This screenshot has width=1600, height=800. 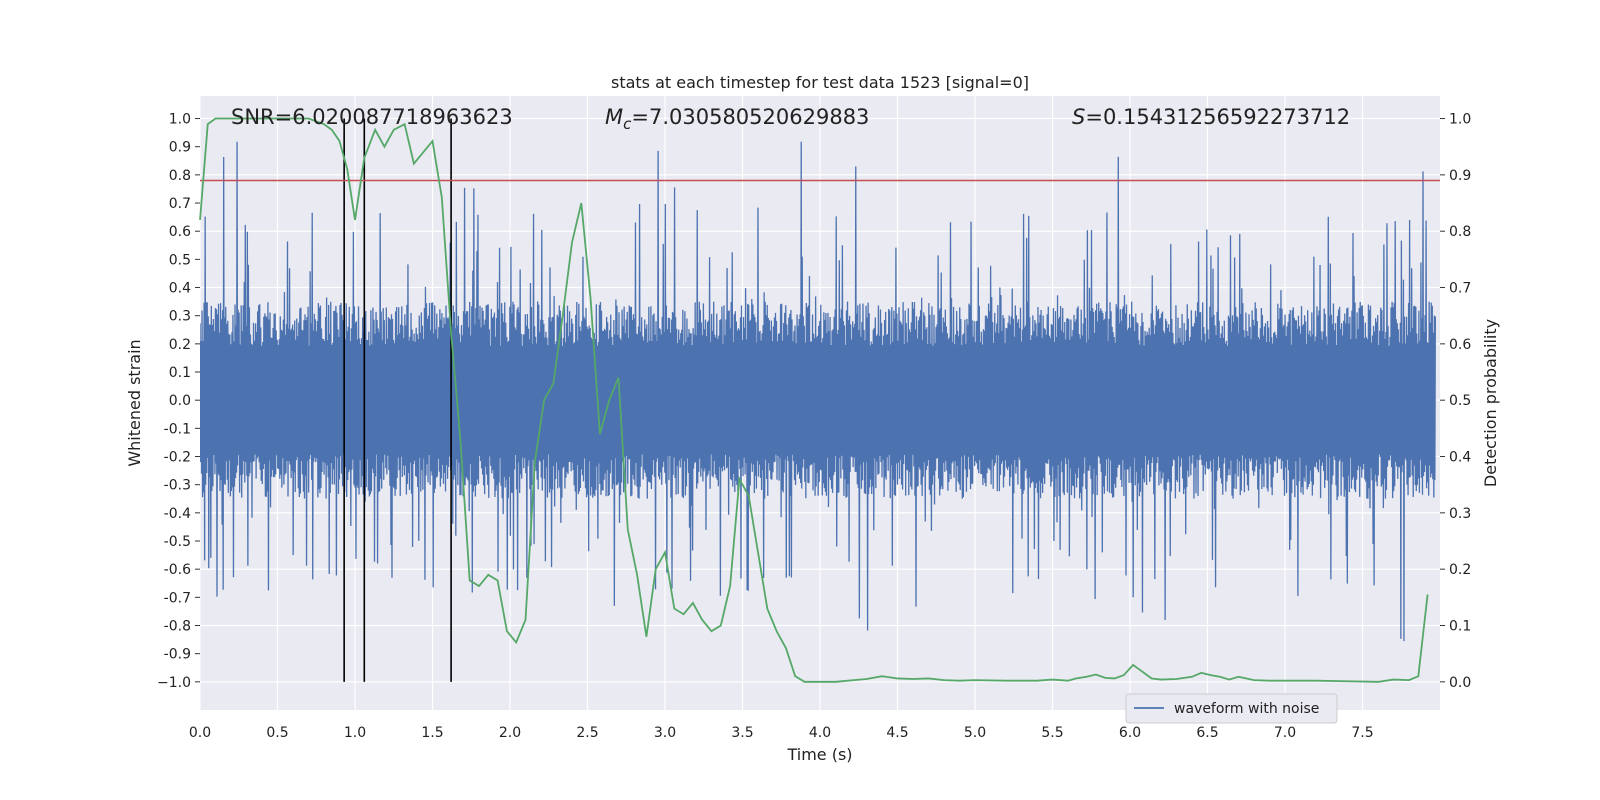 What do you see at coordinates (277, 733) in the screenshot?
I see `x-tick-label: 0.5` at bounding box center [277, 733].